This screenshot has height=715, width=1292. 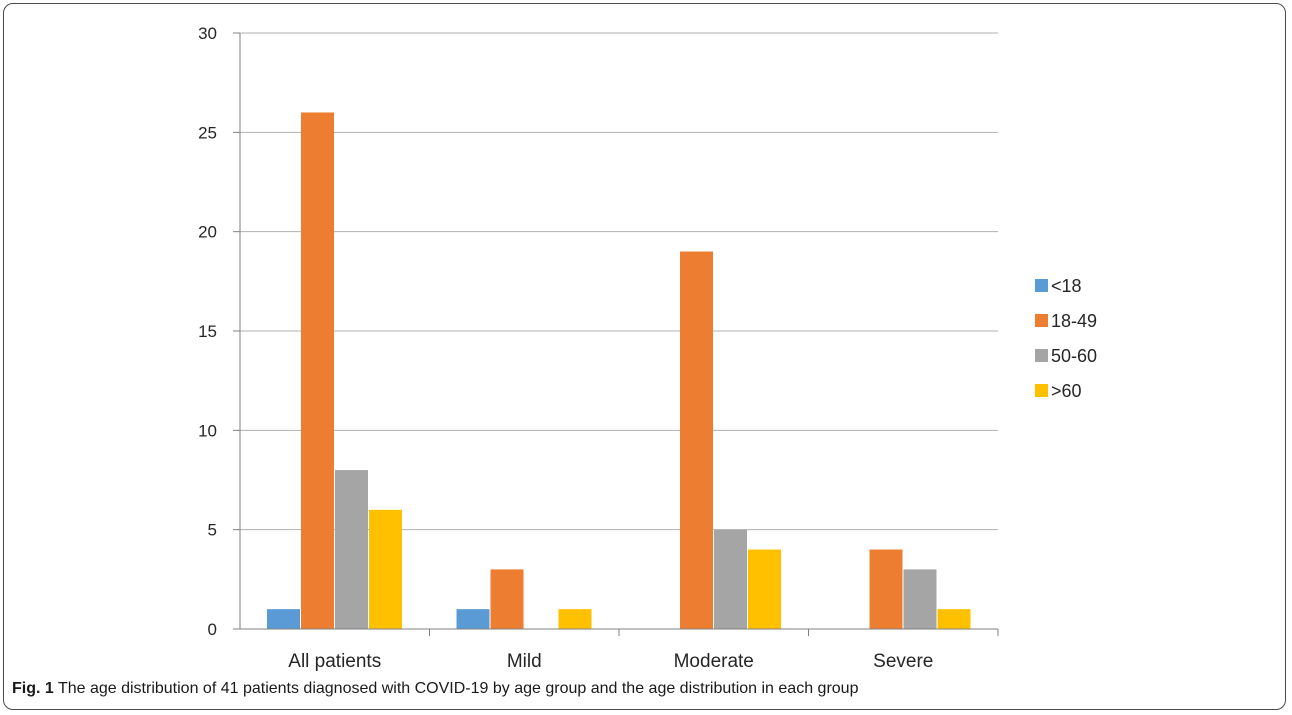 What do you see at coordinates (886, 589) in the screenshot?
I see `bar-18-49-severe` at bounding box center [886, 589].